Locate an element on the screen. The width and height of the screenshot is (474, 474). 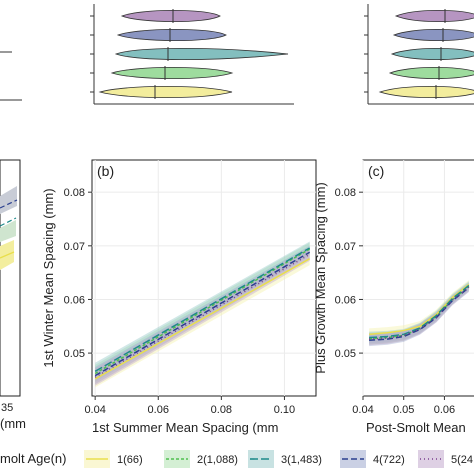
left-panel-line-yellow is located at coordinates (7, 255).